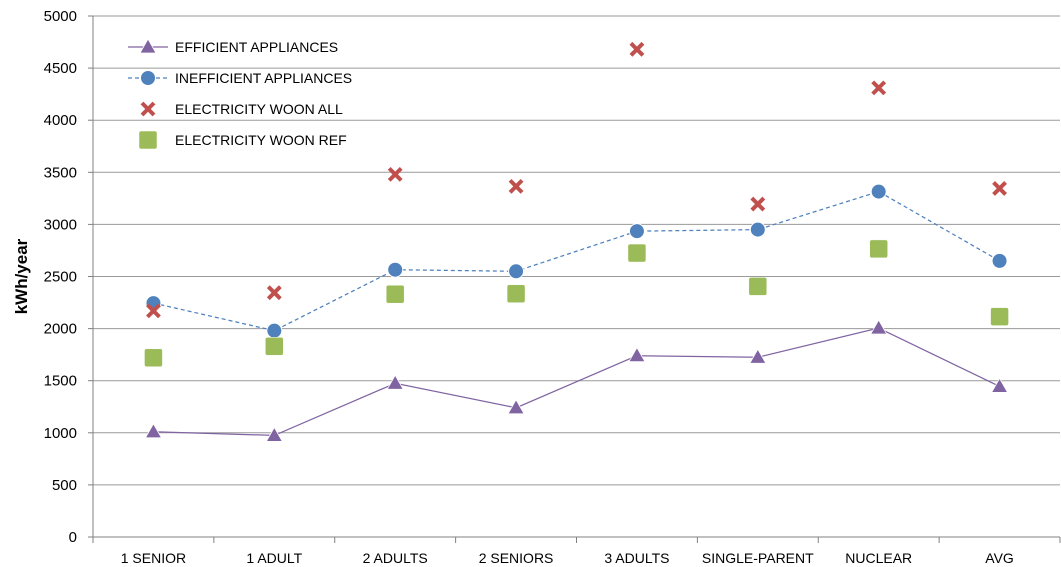 The image size is (1061, 567). What do you see at coordinates (21, 276) in the screenshot?
I see `y-axis-title: kWh/year` at bounding box center [21, 276].